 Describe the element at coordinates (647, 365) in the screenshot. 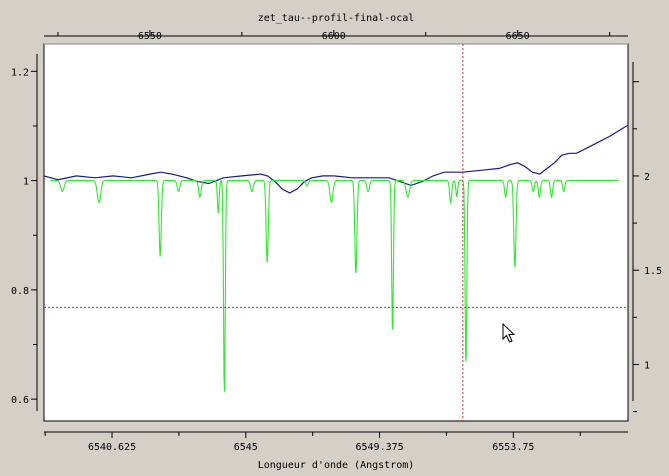

I see `right-tick-label: 1` at that location.